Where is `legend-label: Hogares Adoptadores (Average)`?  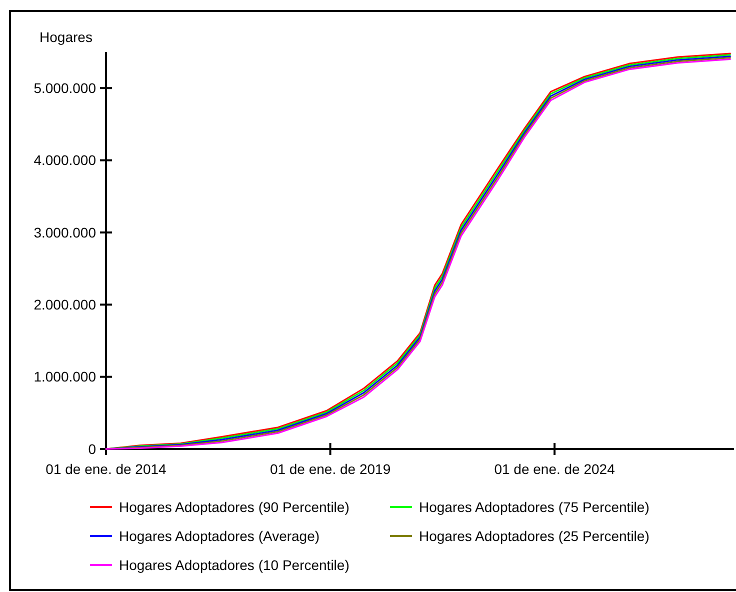 legend-label: Hogares Adoptadores (Average) is located at coordinates (219, 536).